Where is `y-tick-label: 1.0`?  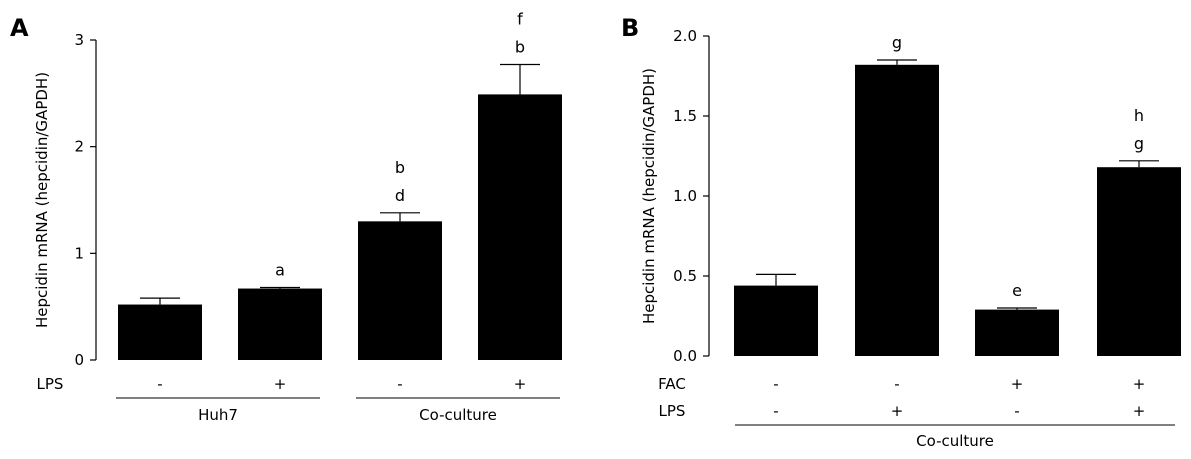
y-tick-label: 1.0 is located at coordinates (685, 196).